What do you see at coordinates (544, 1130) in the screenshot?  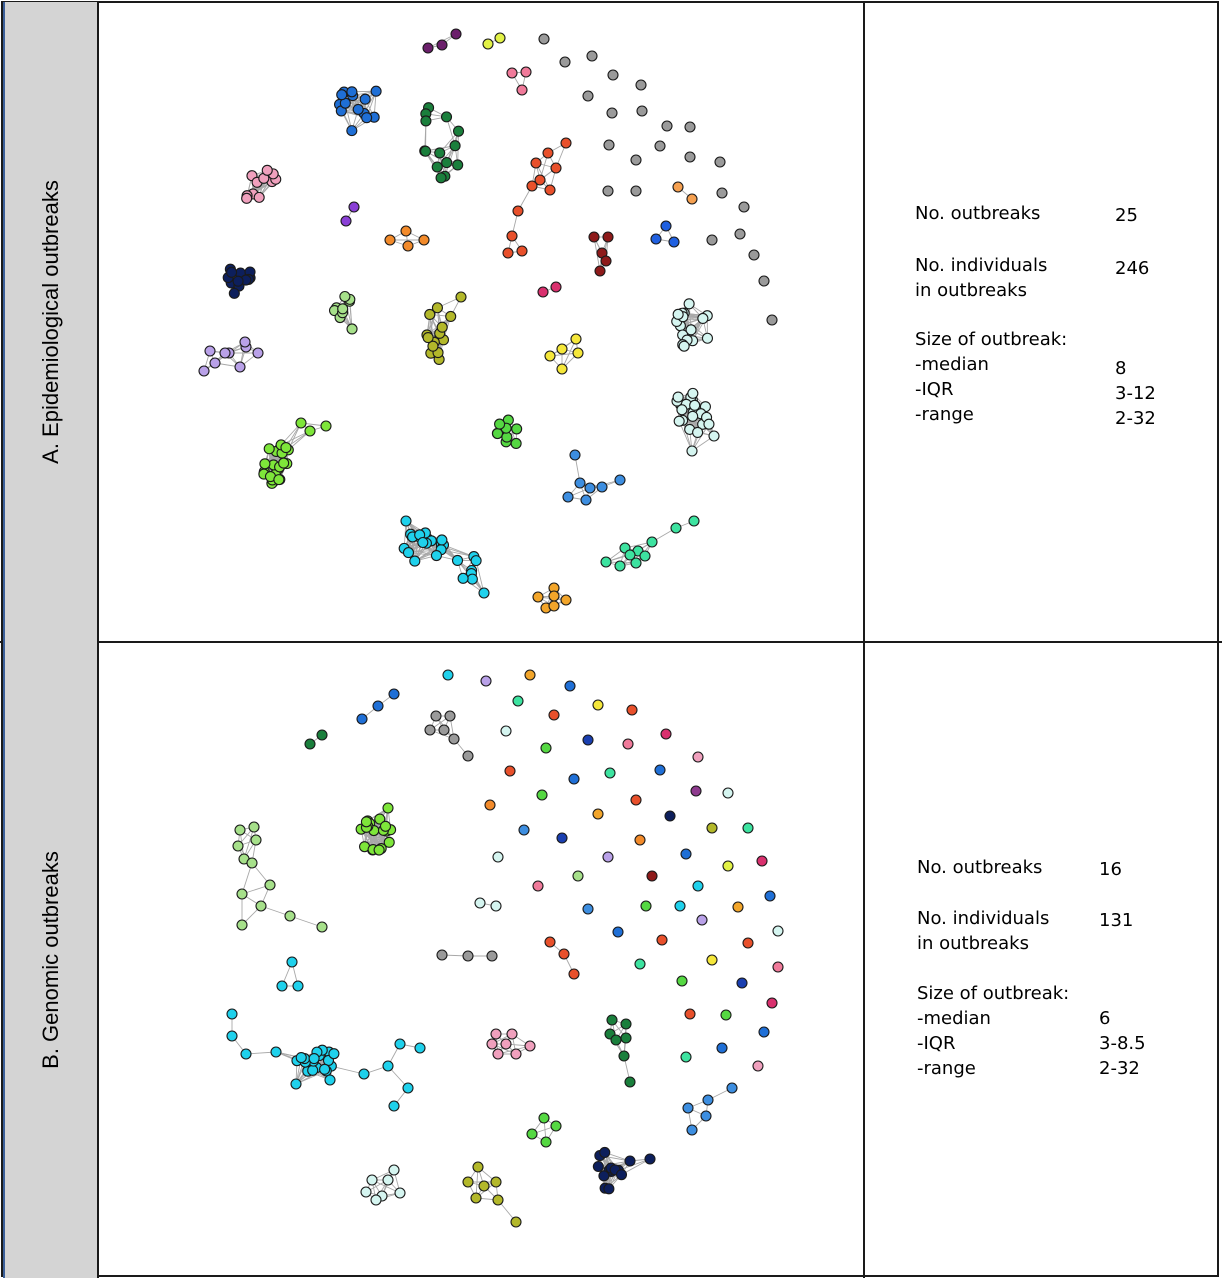 I see `cluster-green` at bounding box center [544, 1130].